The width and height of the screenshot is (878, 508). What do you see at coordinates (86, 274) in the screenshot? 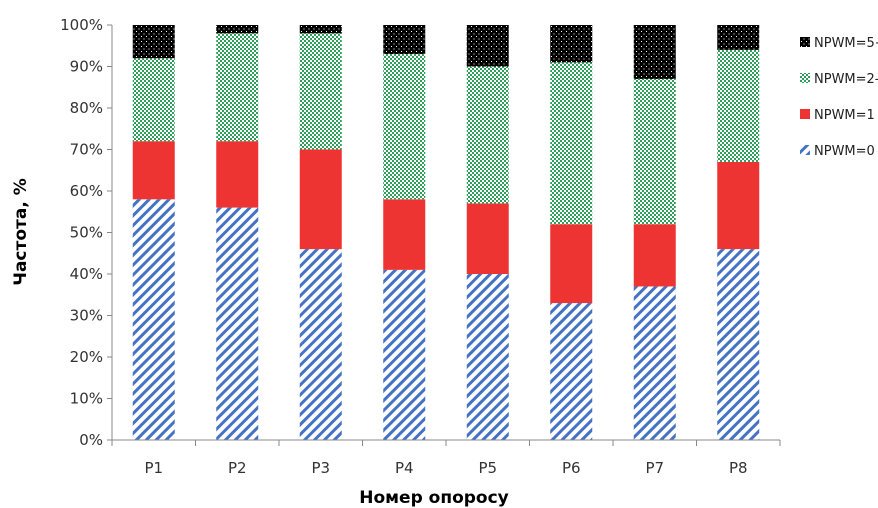
I see `y-tick-label: 40%` at bounding box center [86, 274].